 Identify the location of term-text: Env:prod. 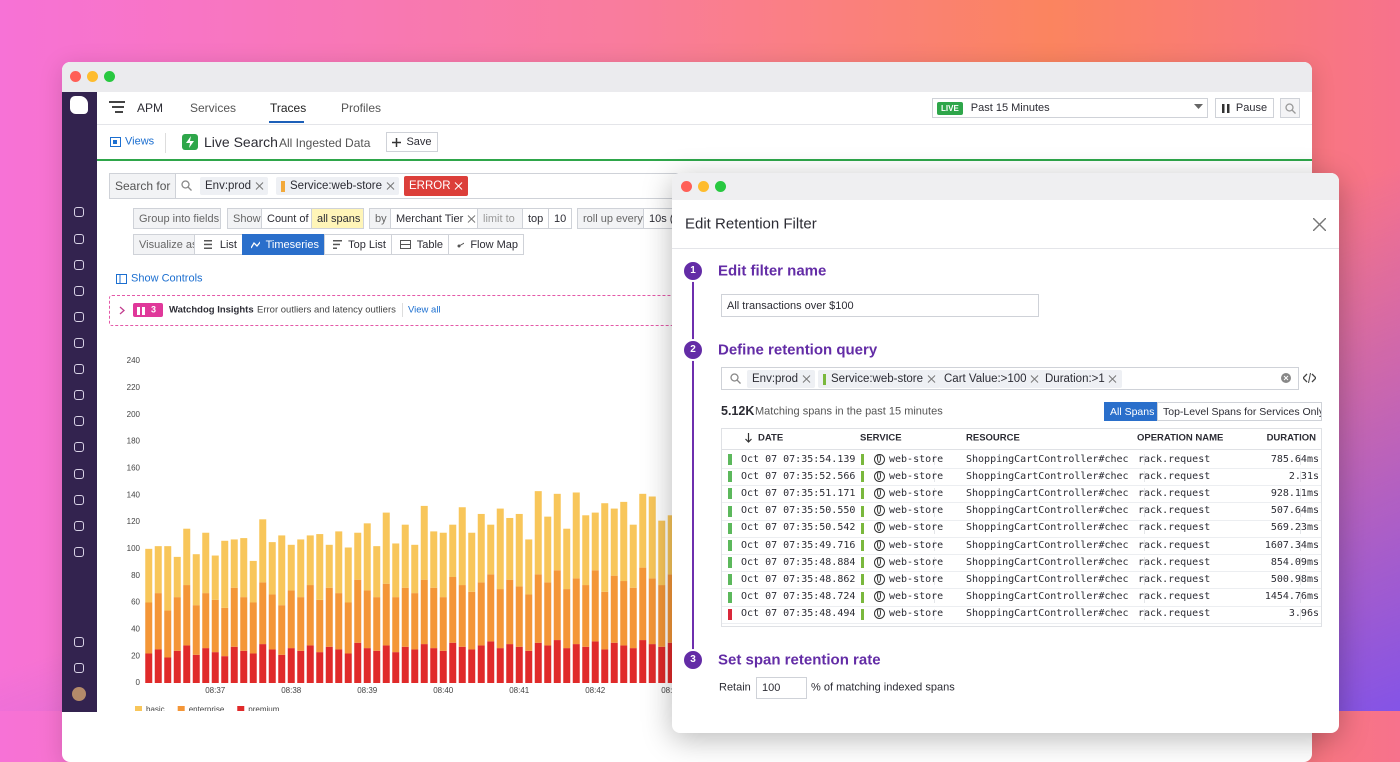
(775, 379).